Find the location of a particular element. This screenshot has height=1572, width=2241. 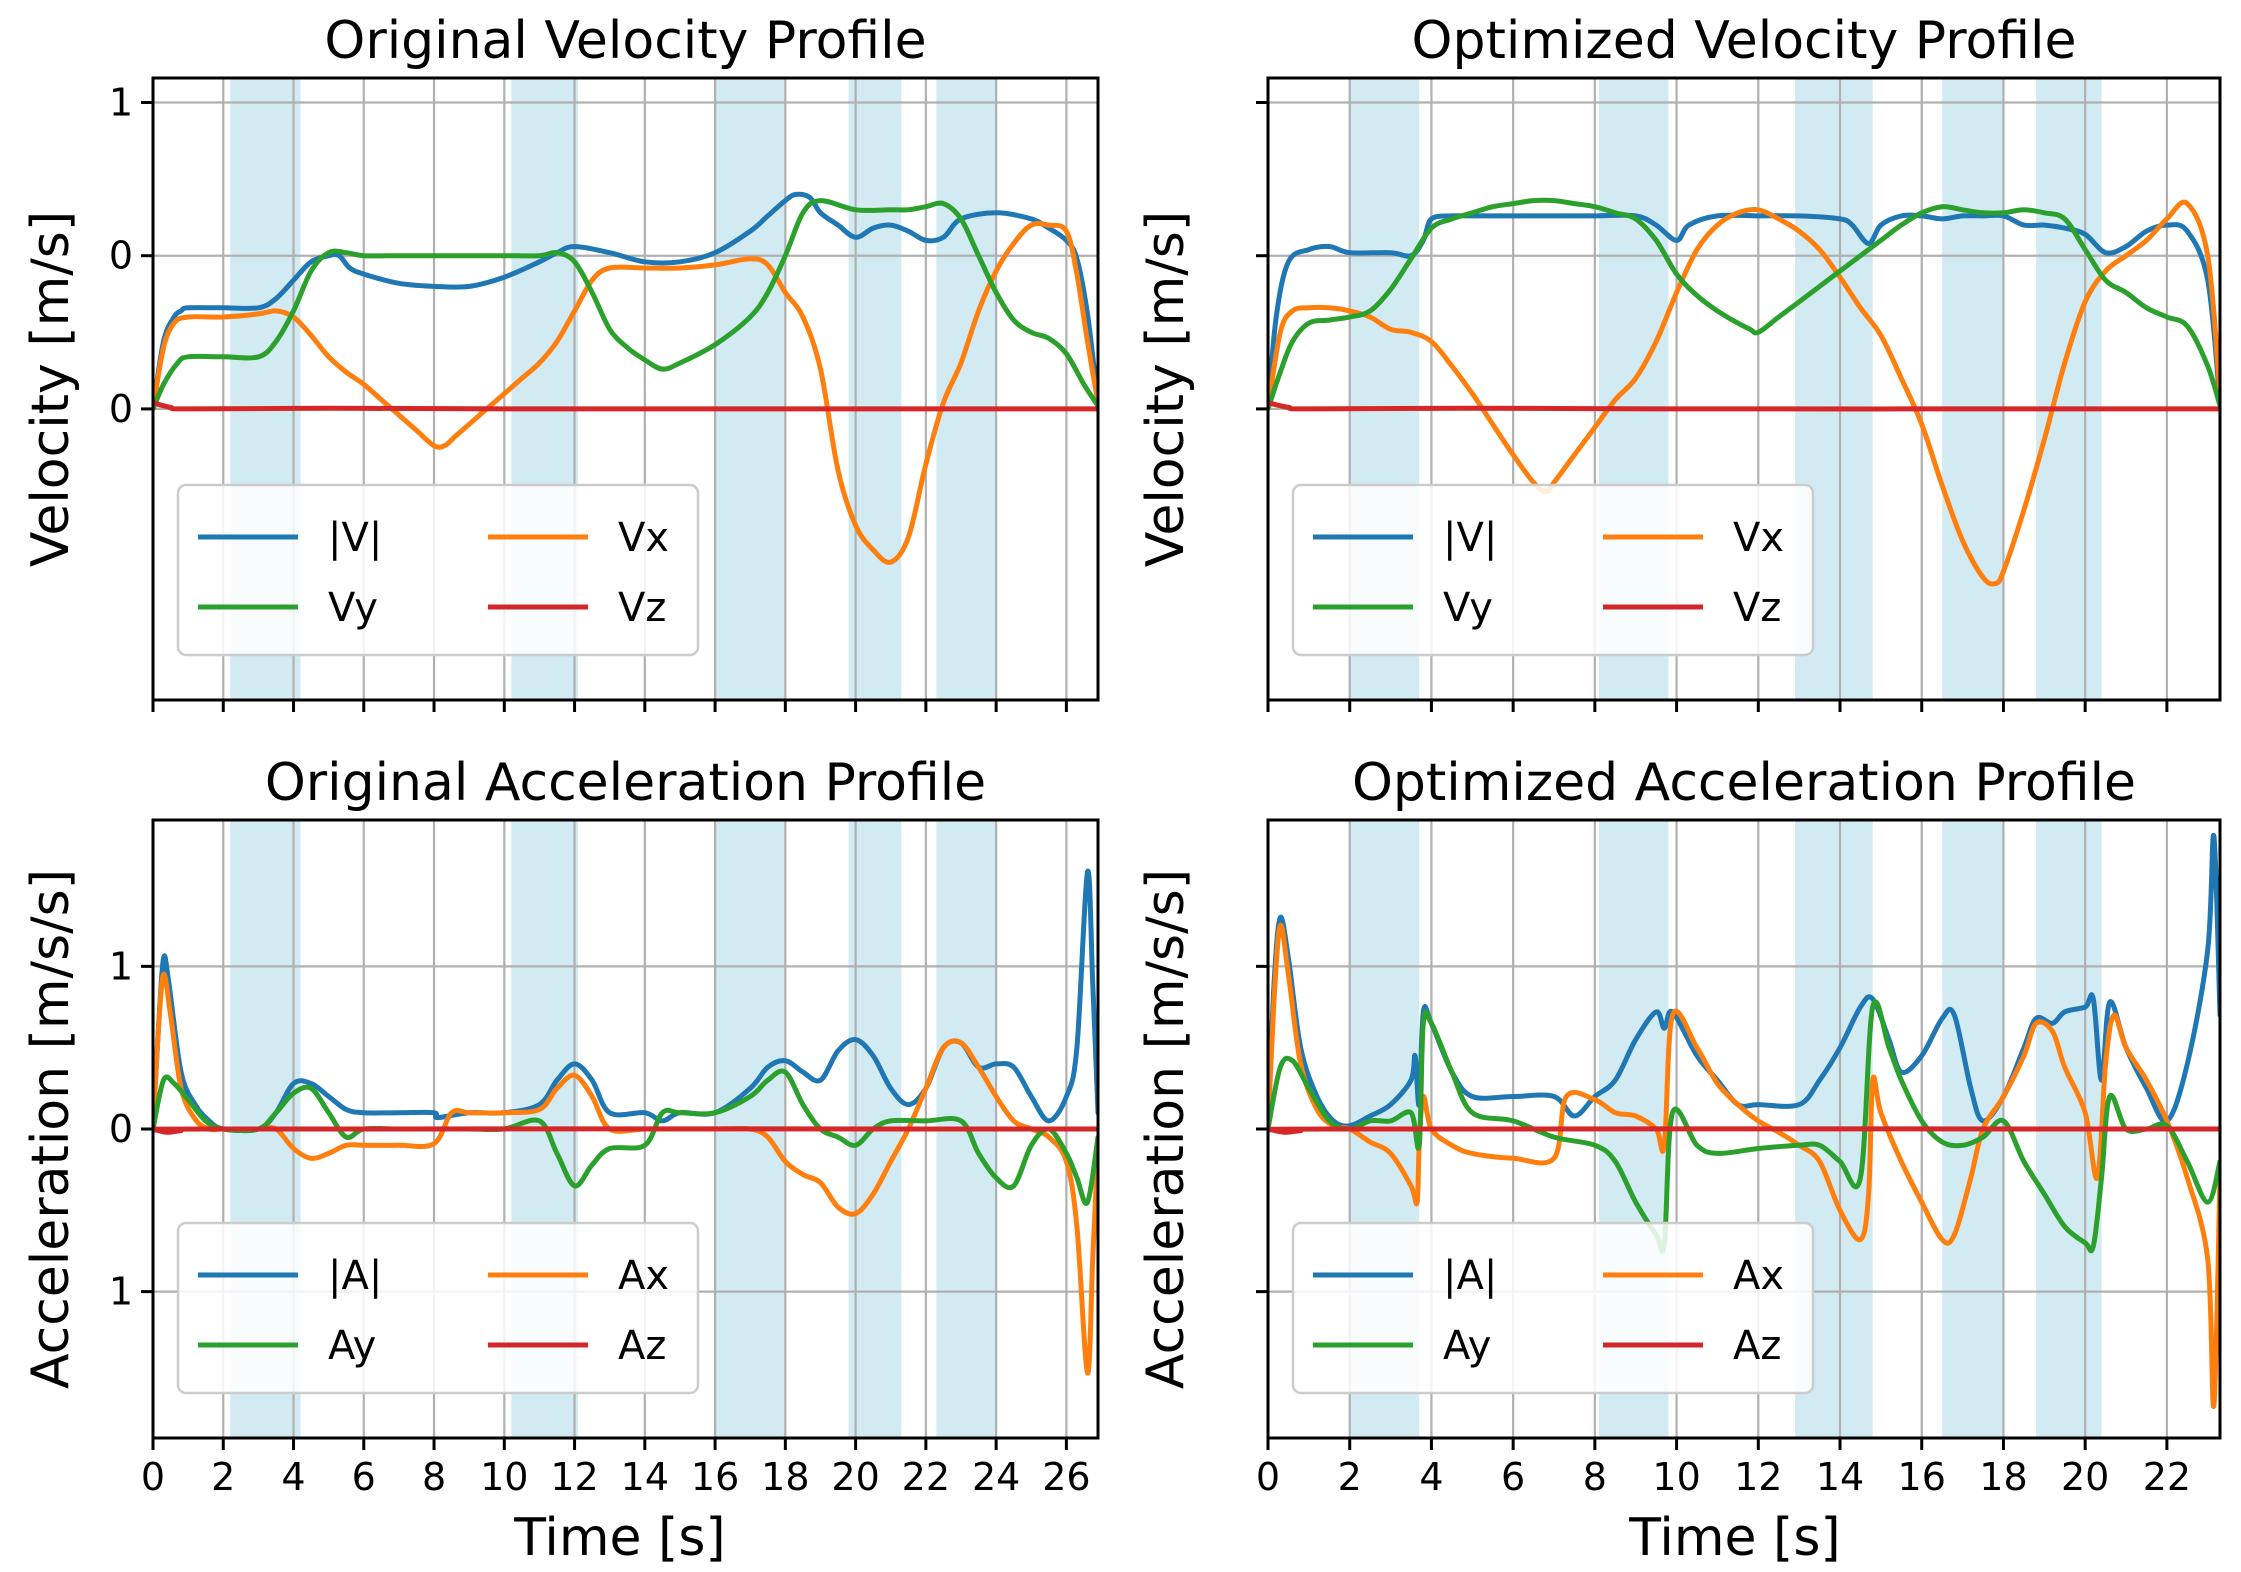

y-tick-label-0: 1 is located at coordinates (121, 1292).